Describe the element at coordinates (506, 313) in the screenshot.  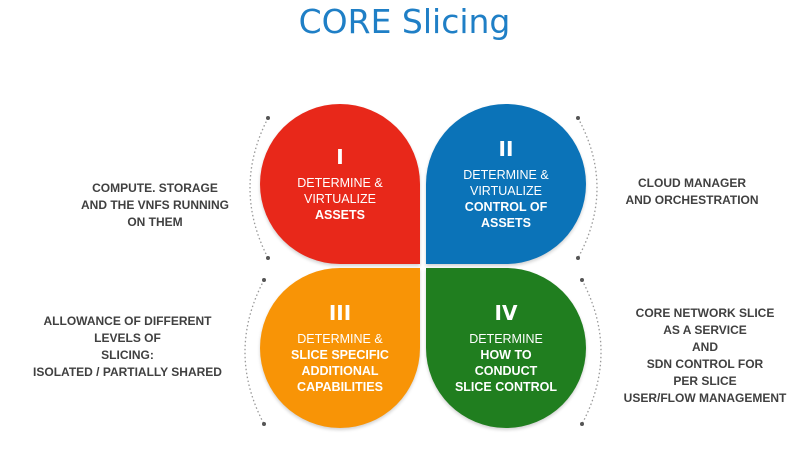
I see `quadrant-numeral: IV` at that location.